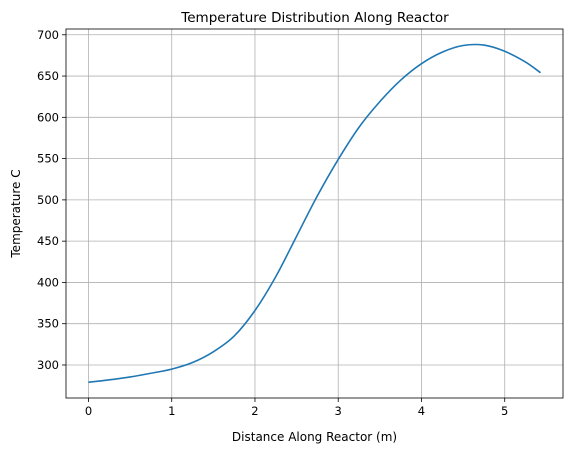 The image size is (571, 453). I want to click on x-tick-label: 5, so click(504, 411).